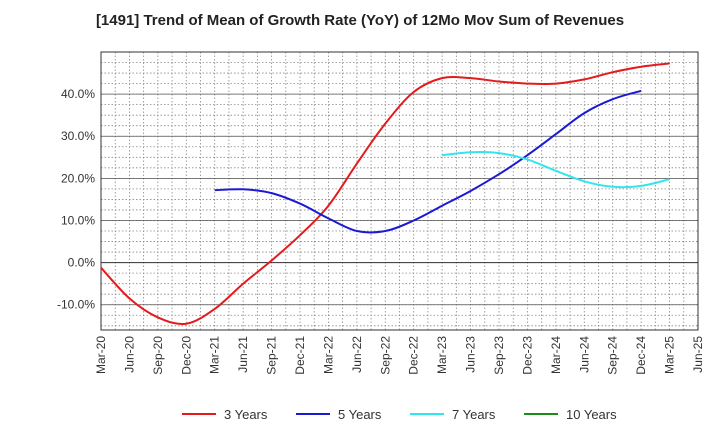 The image size is (720, 440). What do you see at coordinates (101, 355) in the screenshot?
I see `x-tick-label: Mar-20` at bounding box center [101, 355].